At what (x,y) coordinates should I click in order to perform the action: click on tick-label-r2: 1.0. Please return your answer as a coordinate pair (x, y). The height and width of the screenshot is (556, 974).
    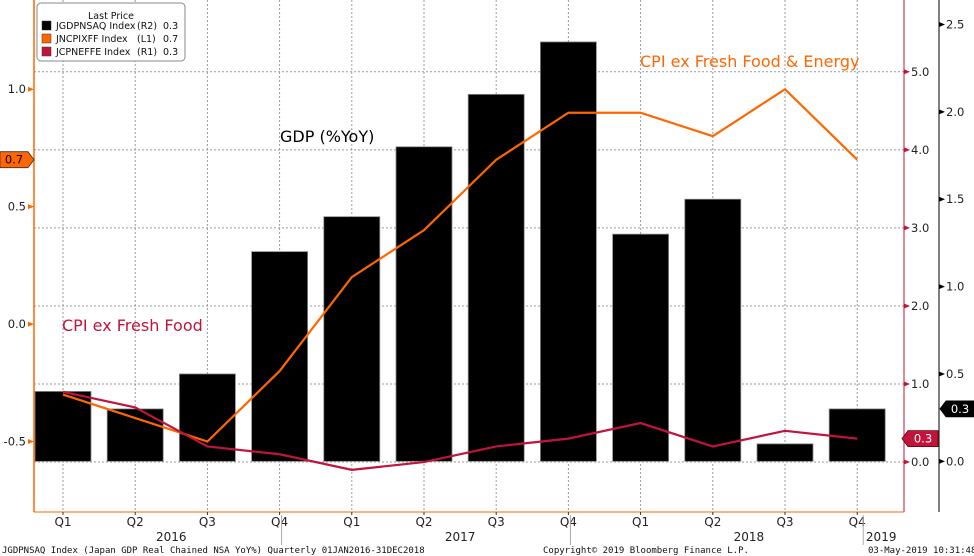
    Looking at the image, I should click on (955, 287).